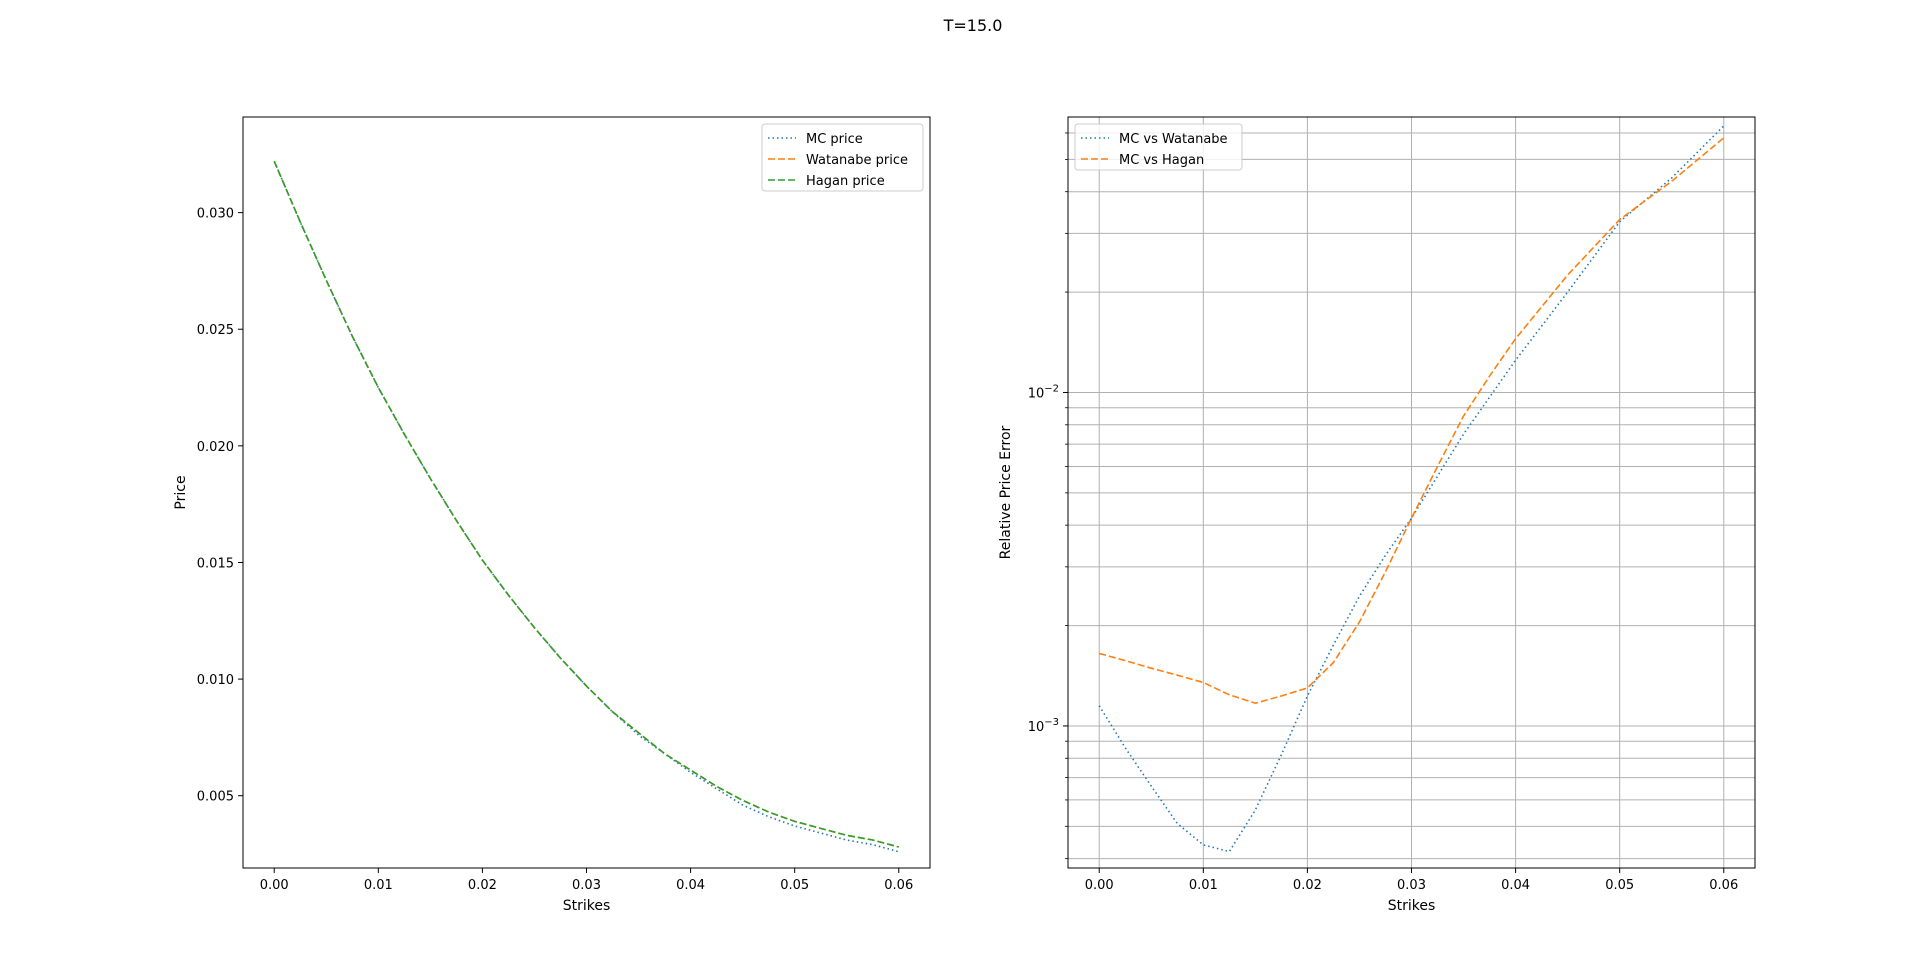  I want to click on price-x-tick-label: 0.05, so click(794, 885).